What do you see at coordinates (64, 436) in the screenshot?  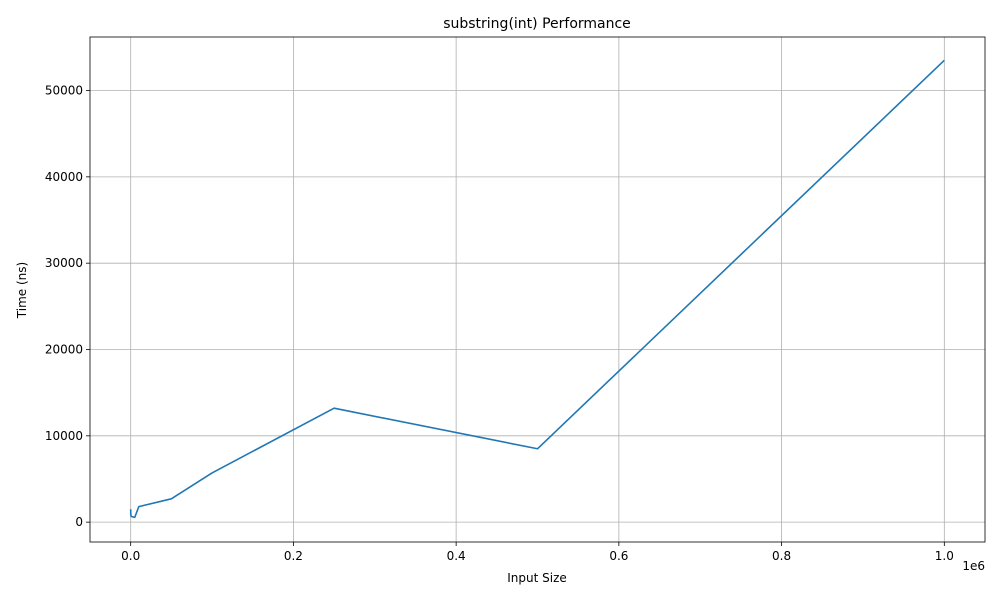 I see `y-tick-label: 10000` at bounding box center [64, 436].